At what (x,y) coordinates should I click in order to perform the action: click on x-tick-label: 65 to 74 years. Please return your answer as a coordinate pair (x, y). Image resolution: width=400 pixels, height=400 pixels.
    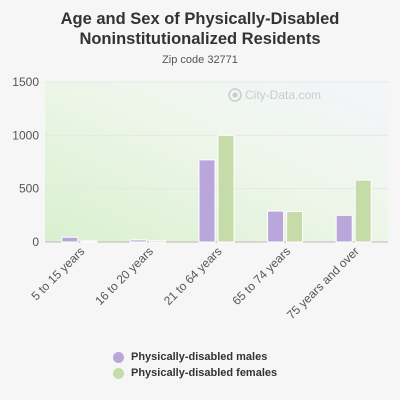
    Looking at the image, I should click on (262, 276).